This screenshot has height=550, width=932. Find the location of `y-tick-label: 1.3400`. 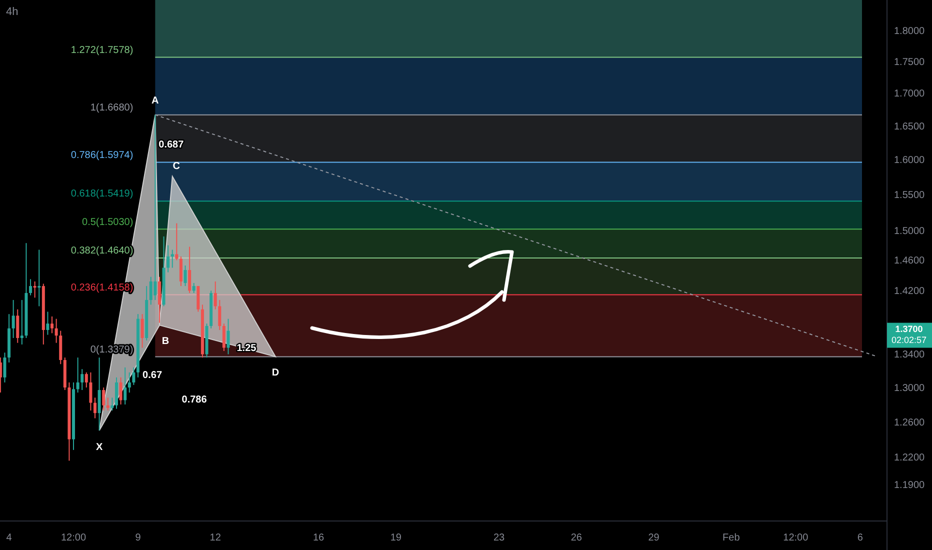

y-tick-label: 1.3400 is located at coordinates (910, 355).